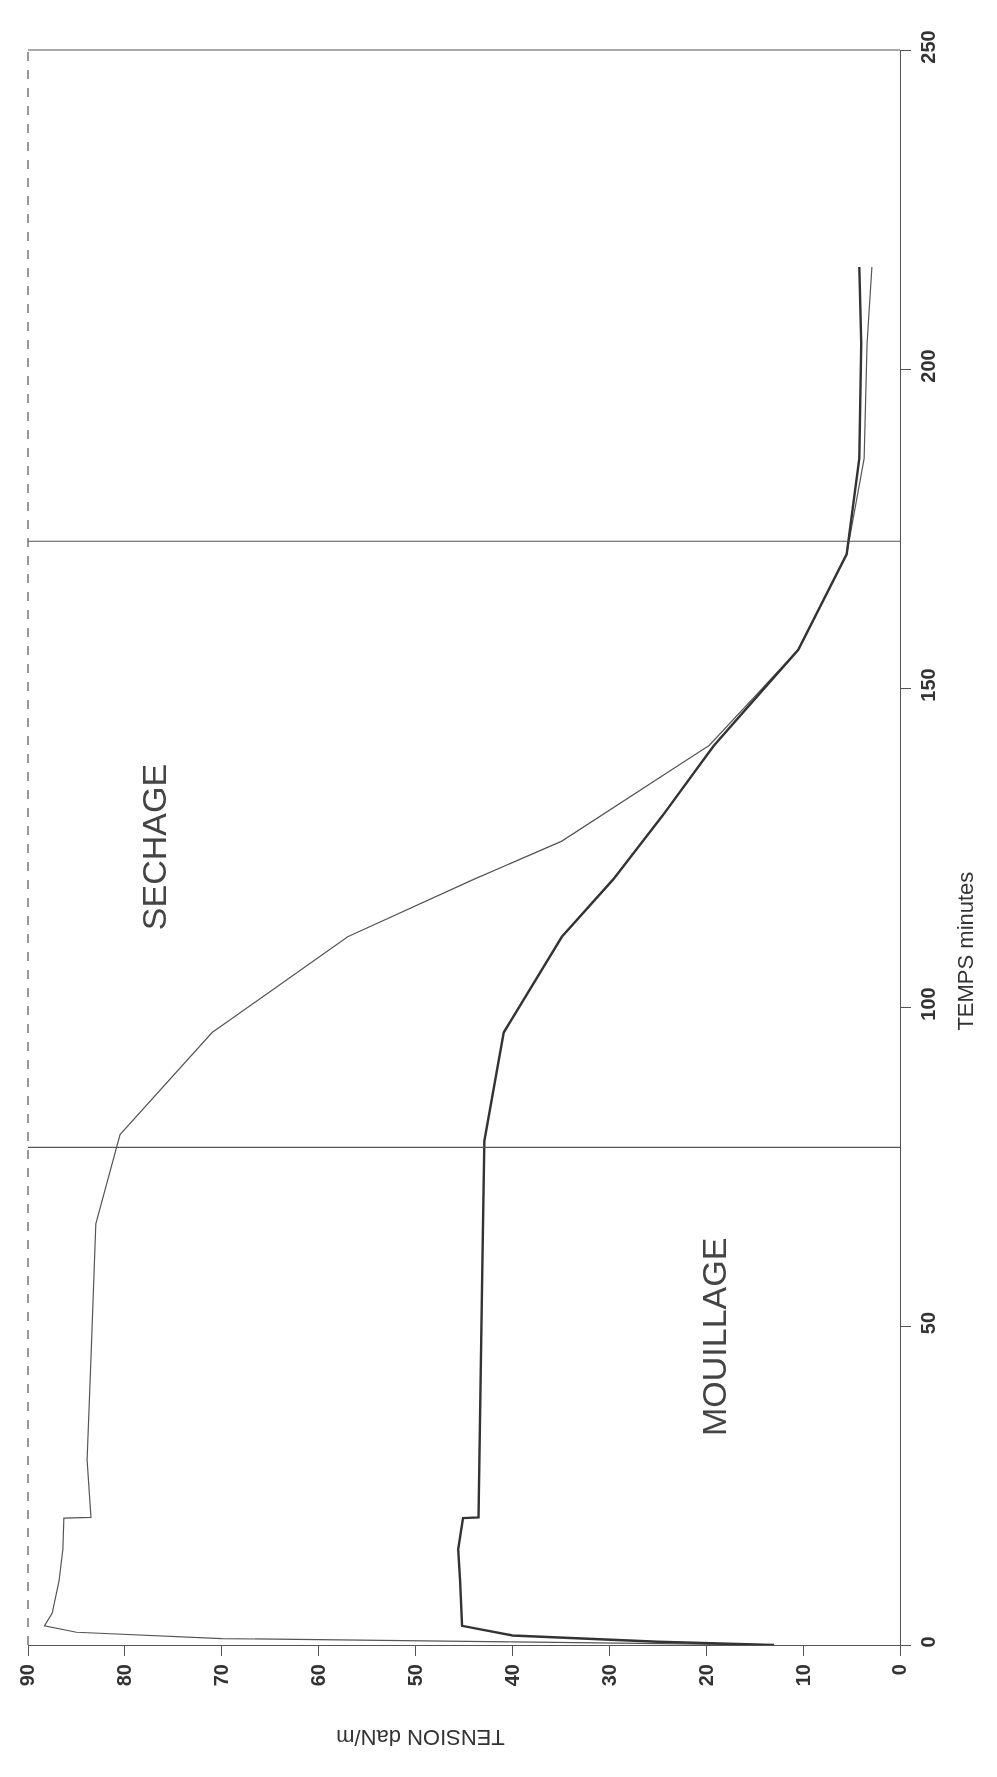 Image resolution: width=997 pixels, height=1777 pixels. What do you see at coordinates (318, 1675) in the screenshot?
I see `x-tick-label: 60` at bounding box center [318, 1675].